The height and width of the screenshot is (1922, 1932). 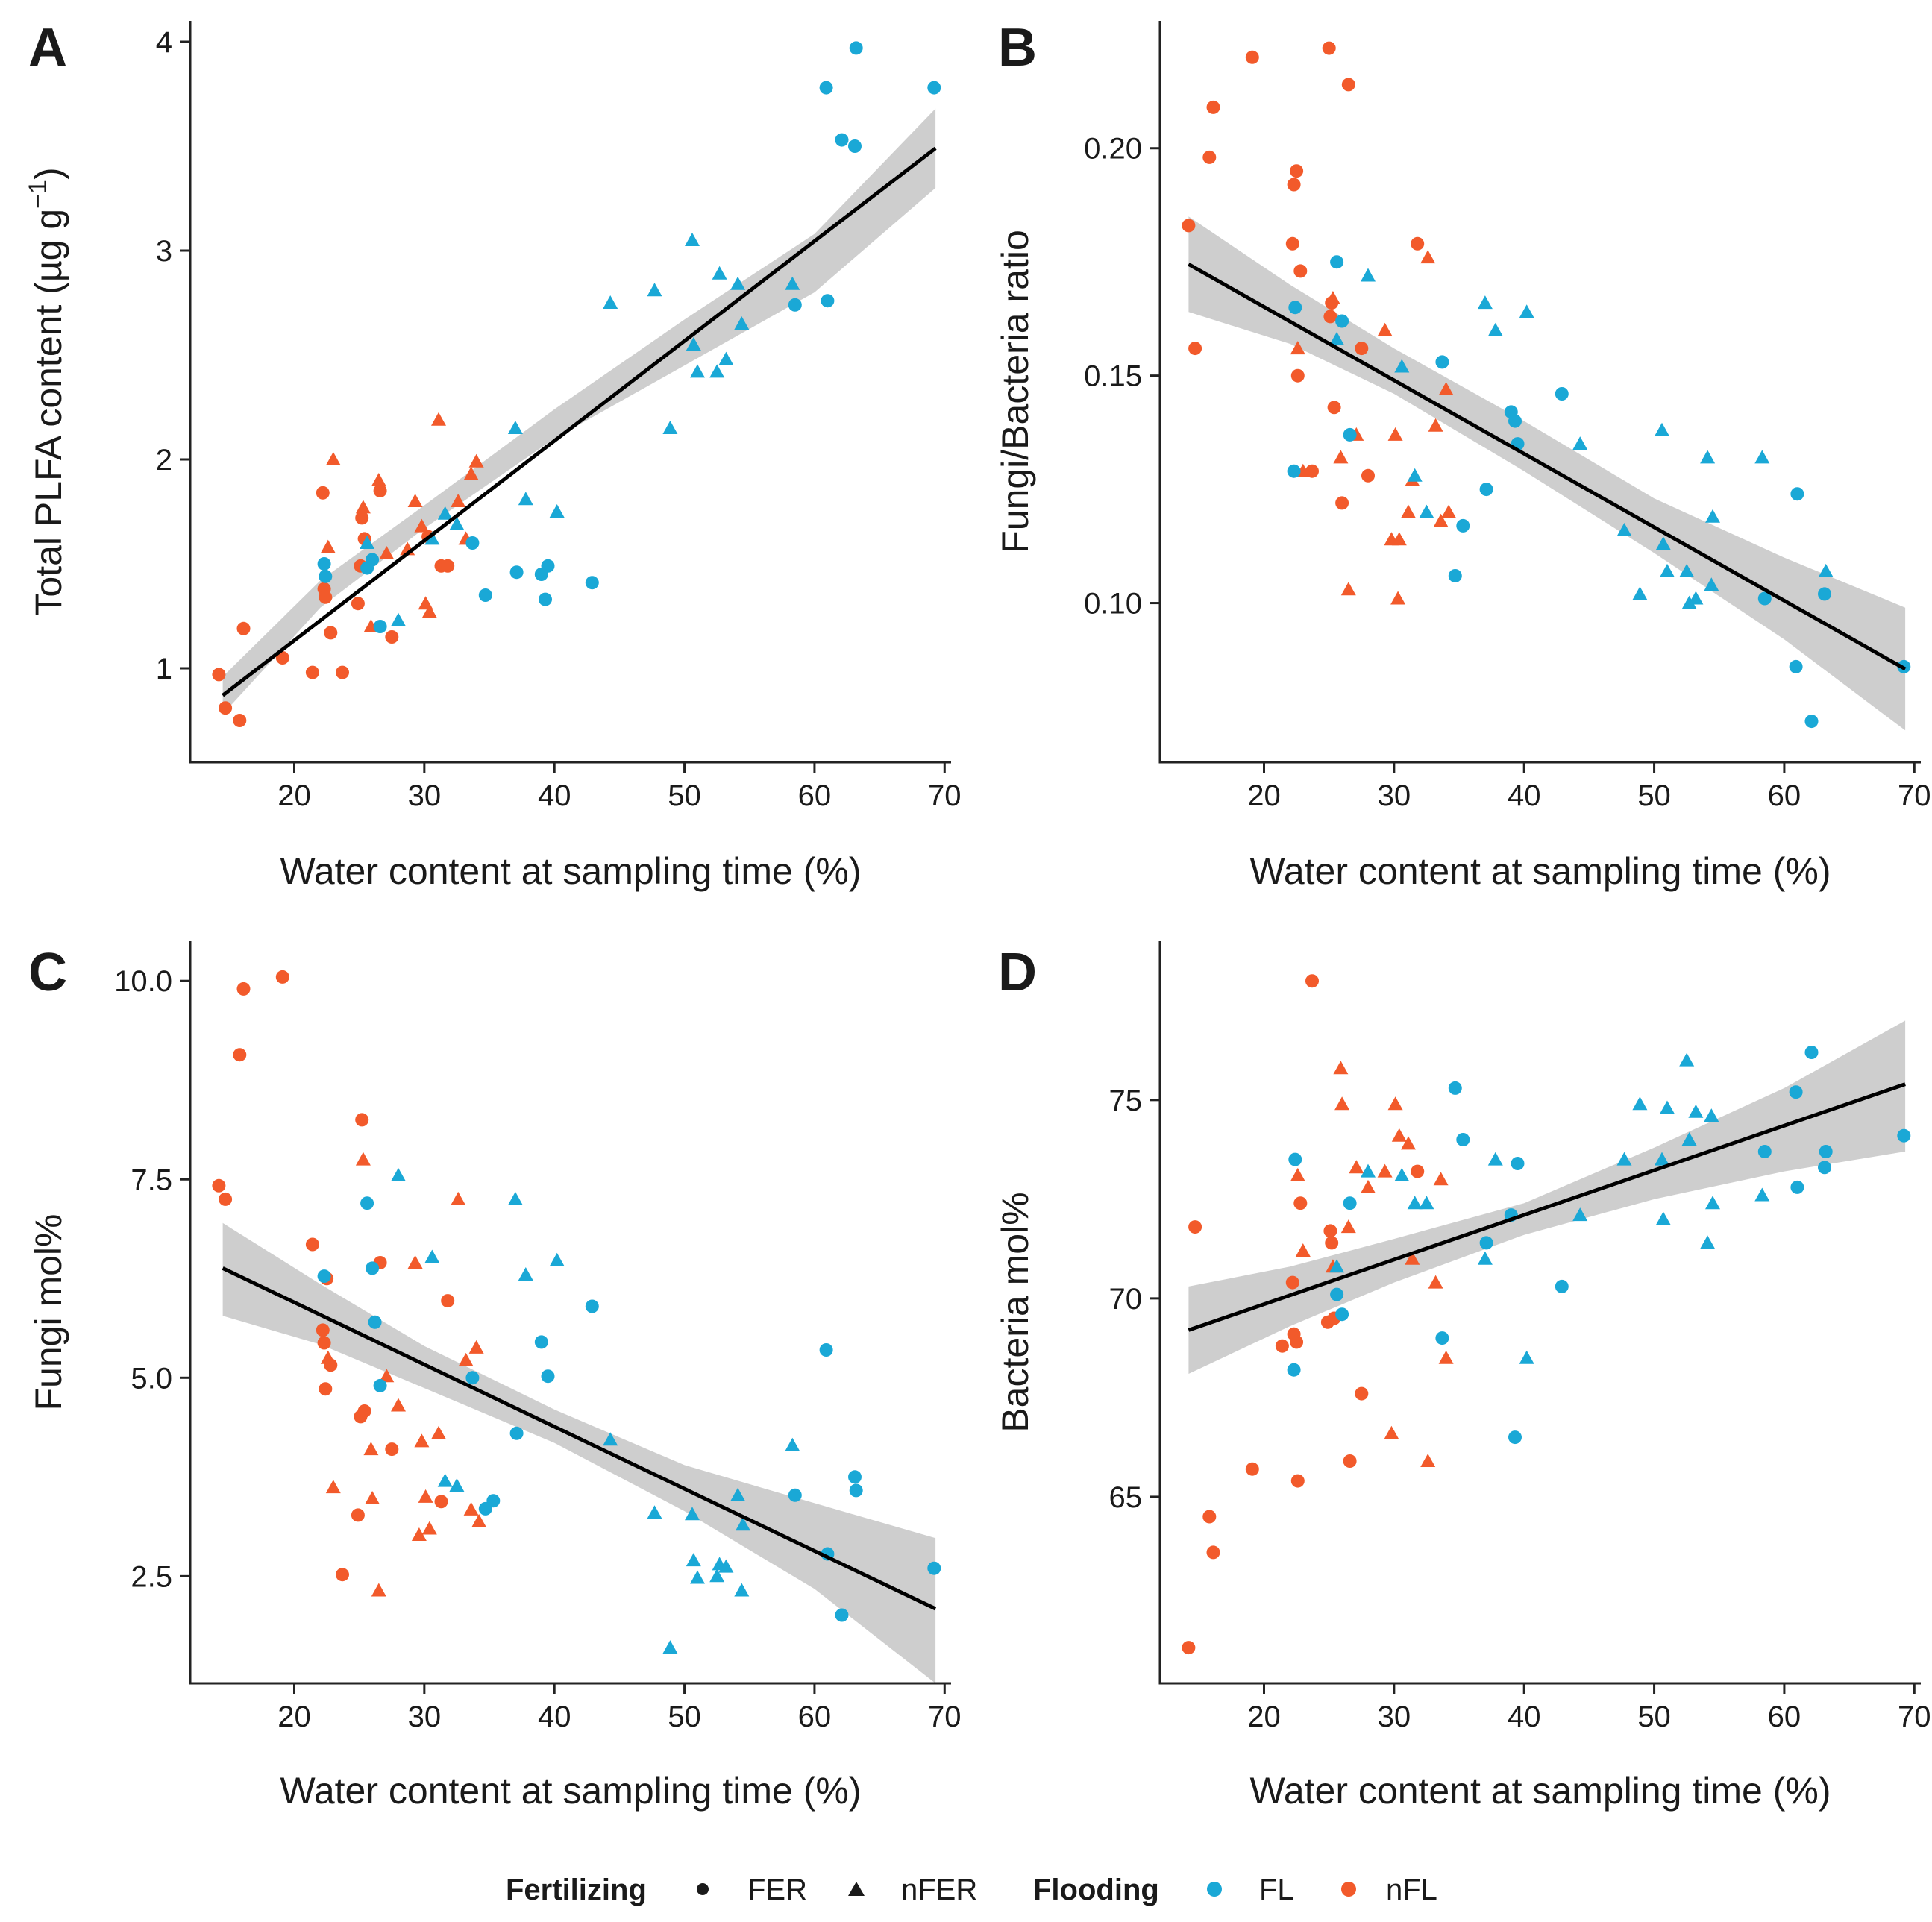 I want to click on y-tick-label: 0.15, so click(x=1113, y=376).